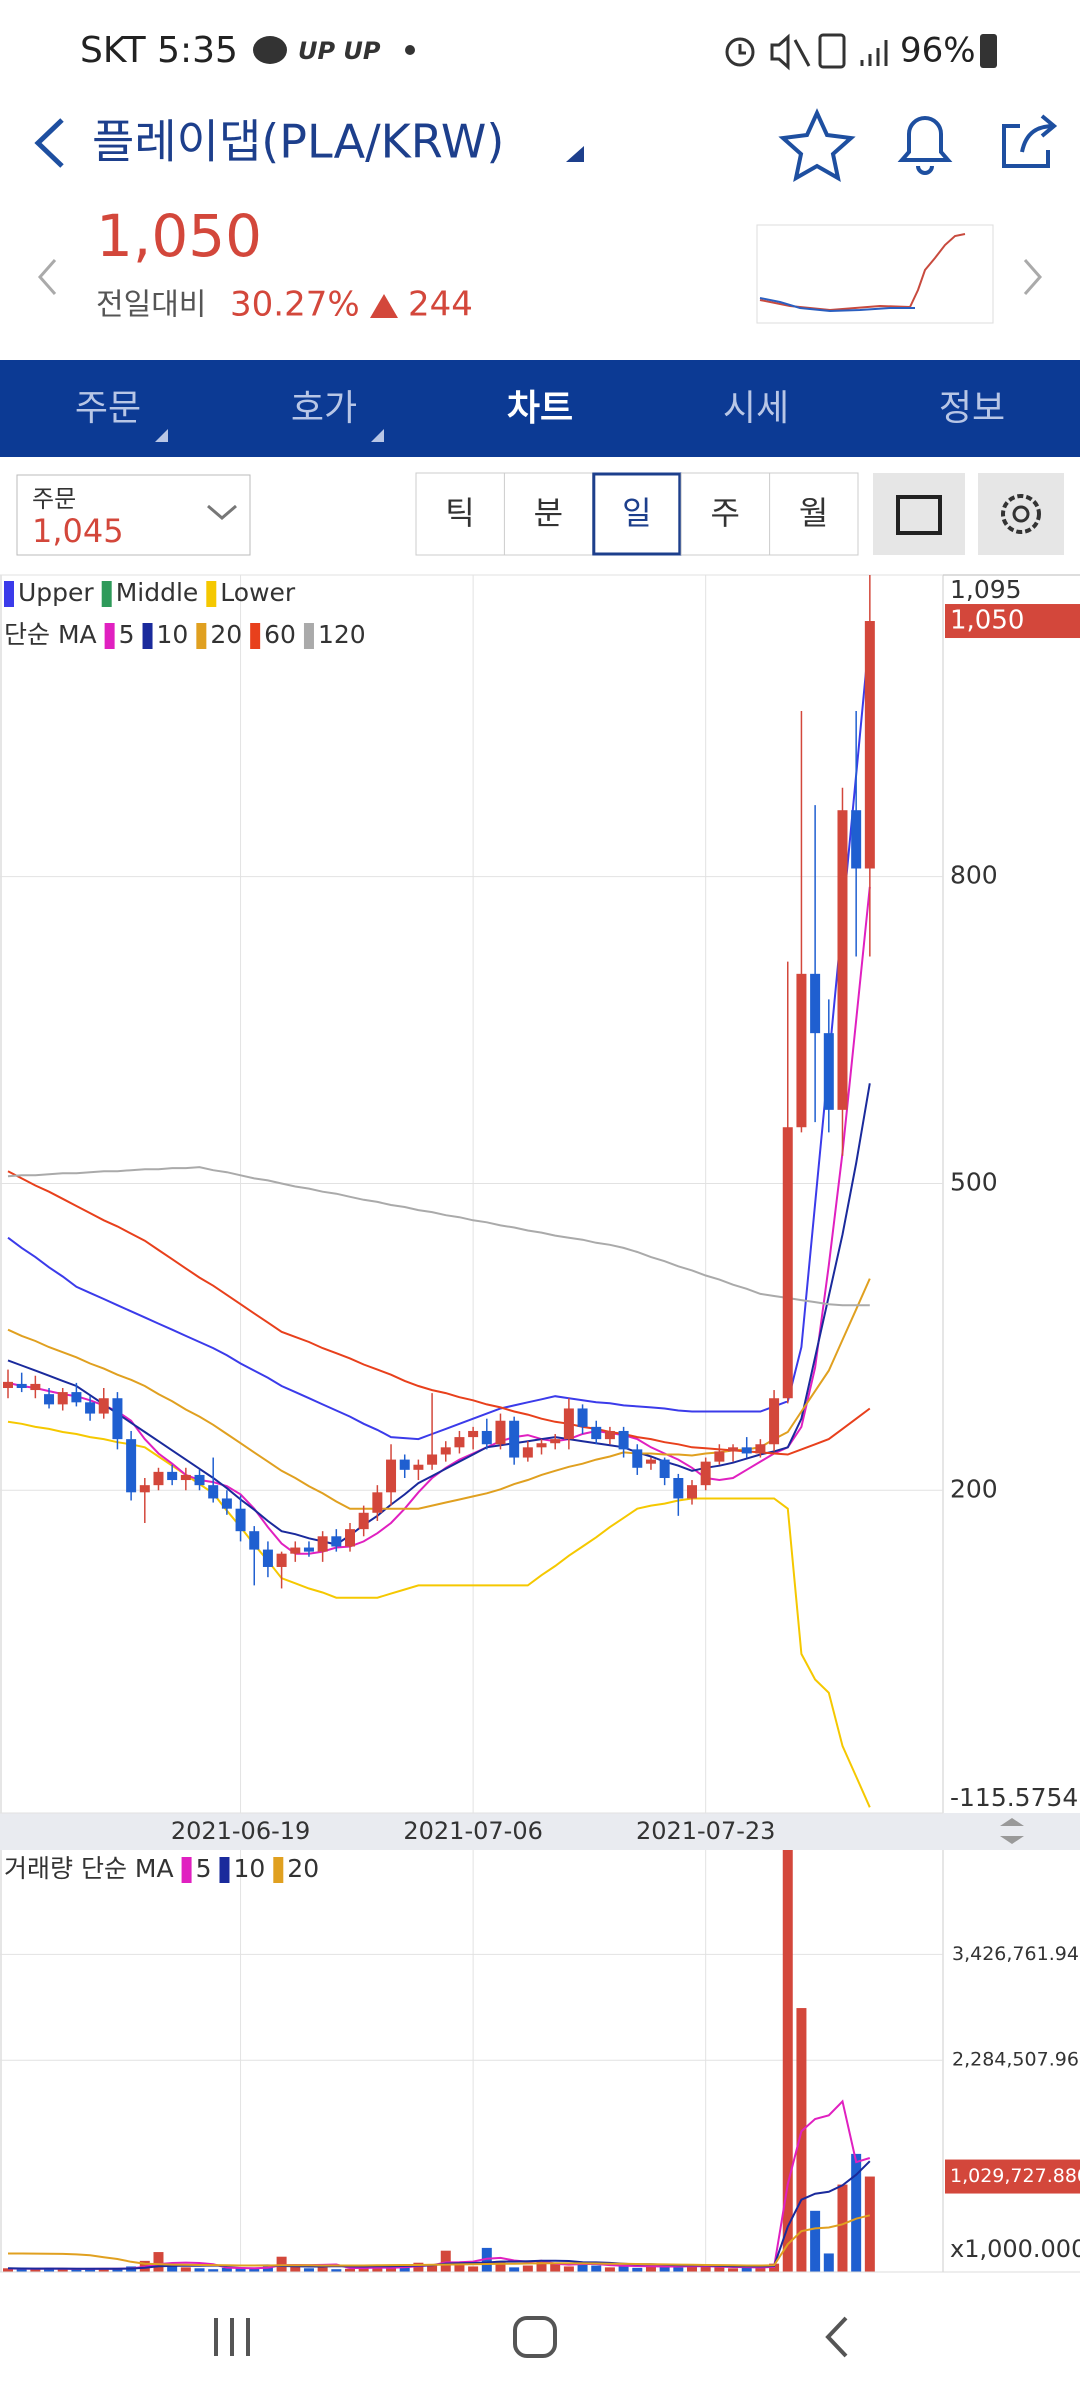 The height and width of the screenshot is (2400, 1080). I want to click on status-badge: UP UP, so click(339, 51).